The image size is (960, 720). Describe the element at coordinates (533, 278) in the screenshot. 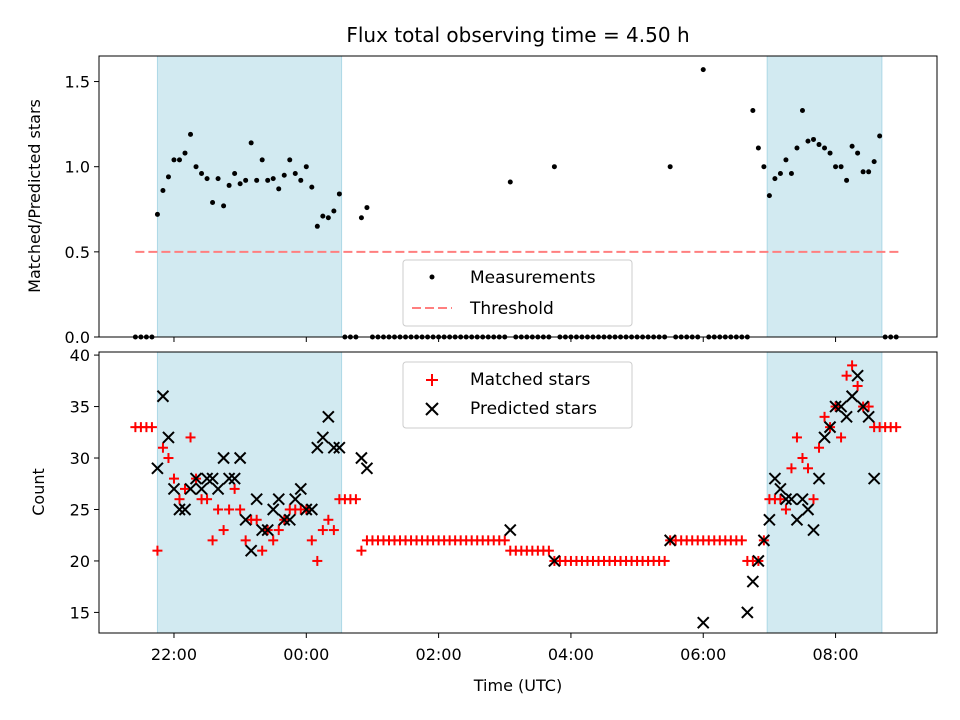

I see `legend-measurements-label: Measurements` at that location.